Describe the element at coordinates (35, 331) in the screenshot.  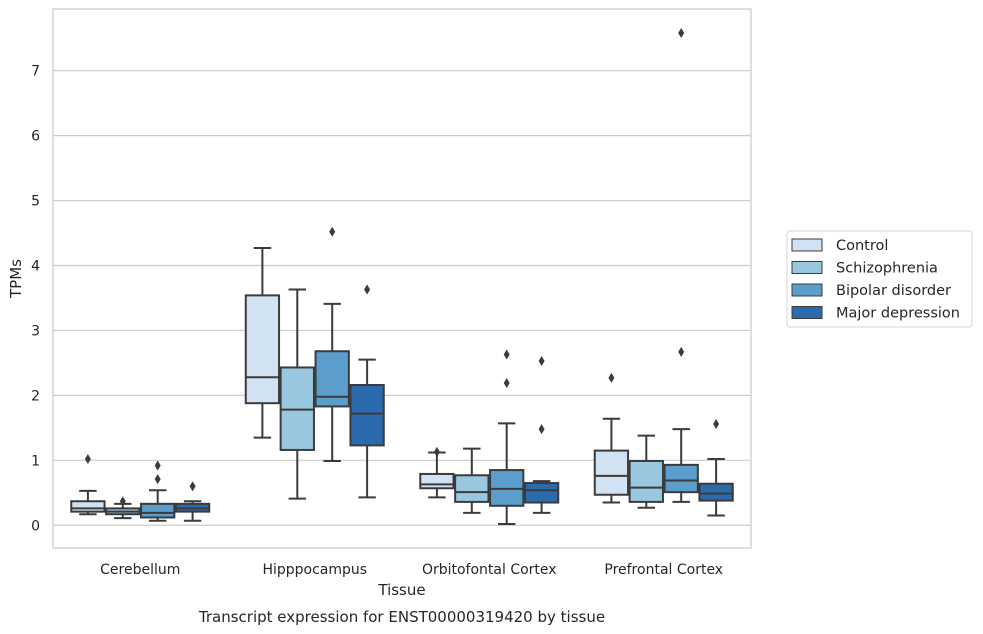
I see `y-tick-label: 3` at that location.